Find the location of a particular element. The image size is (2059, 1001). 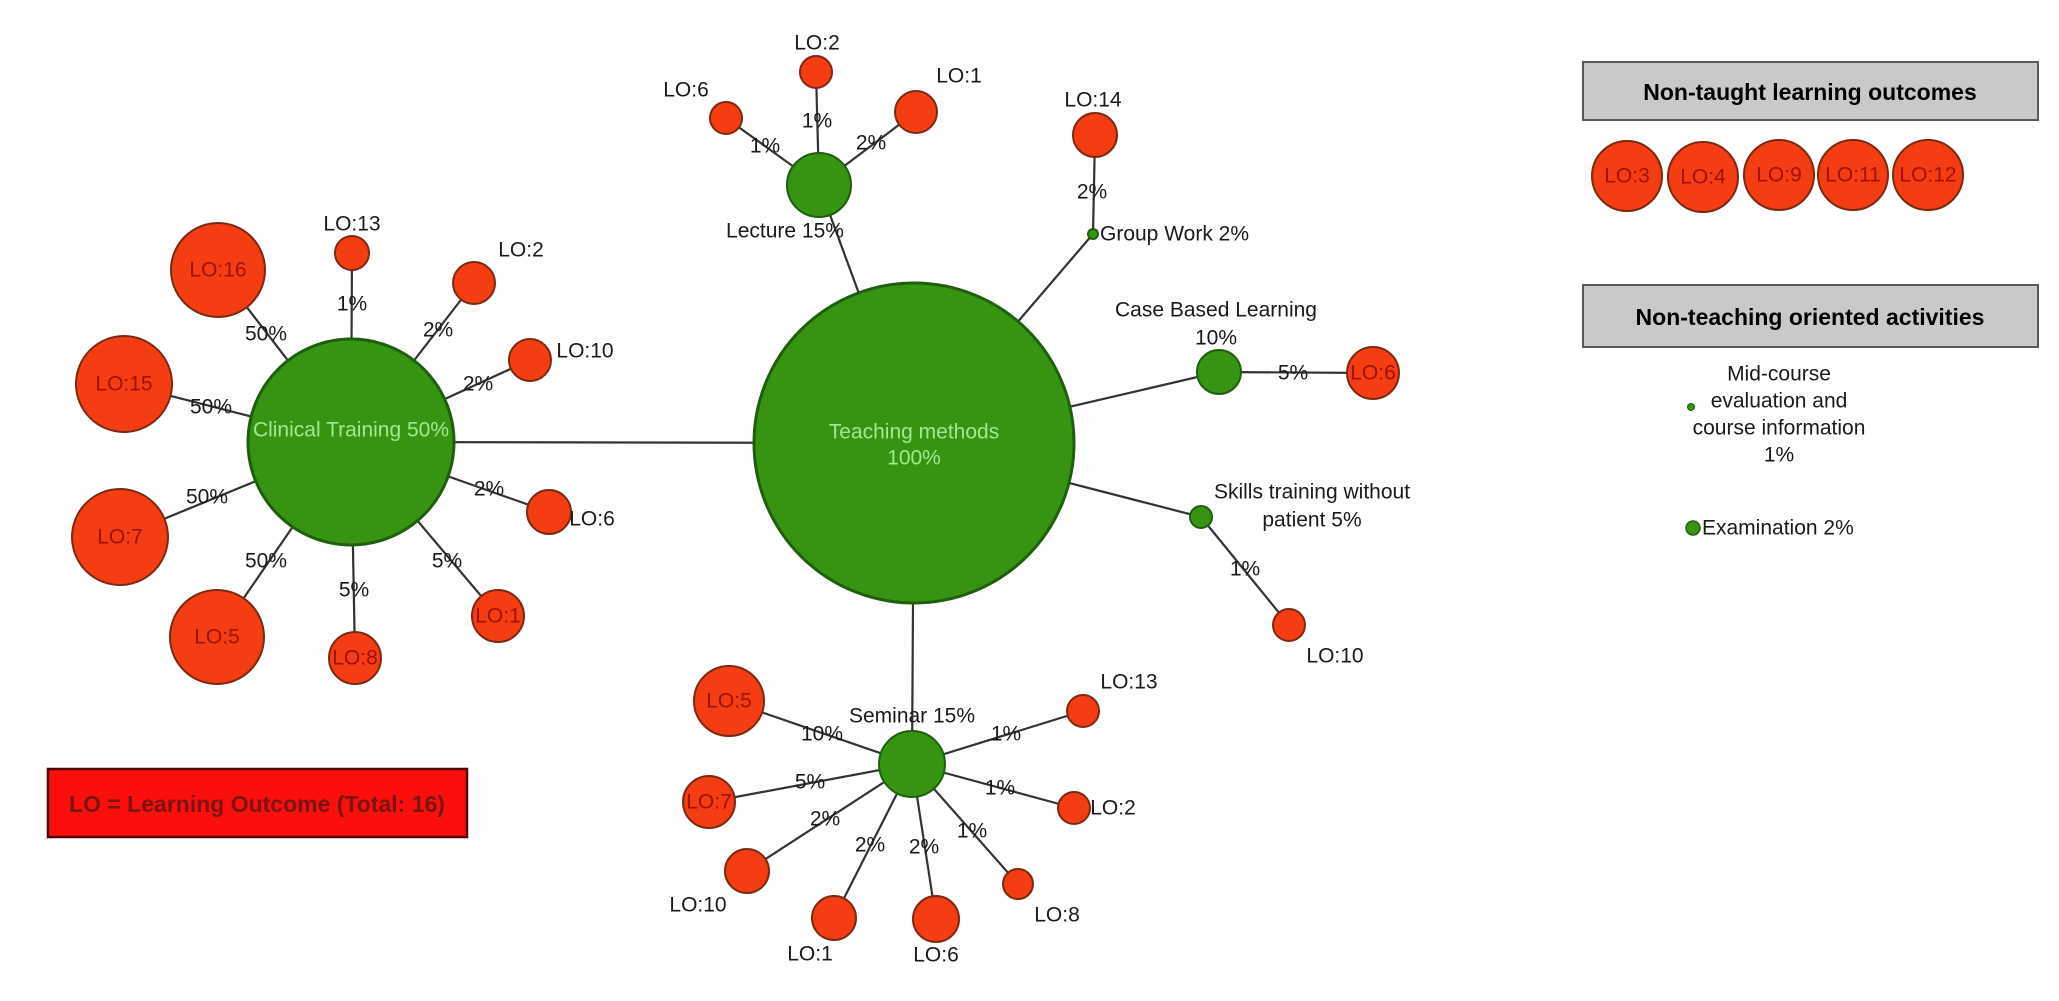

svg-text: patient 5% is located at coordinates (1311, 520).